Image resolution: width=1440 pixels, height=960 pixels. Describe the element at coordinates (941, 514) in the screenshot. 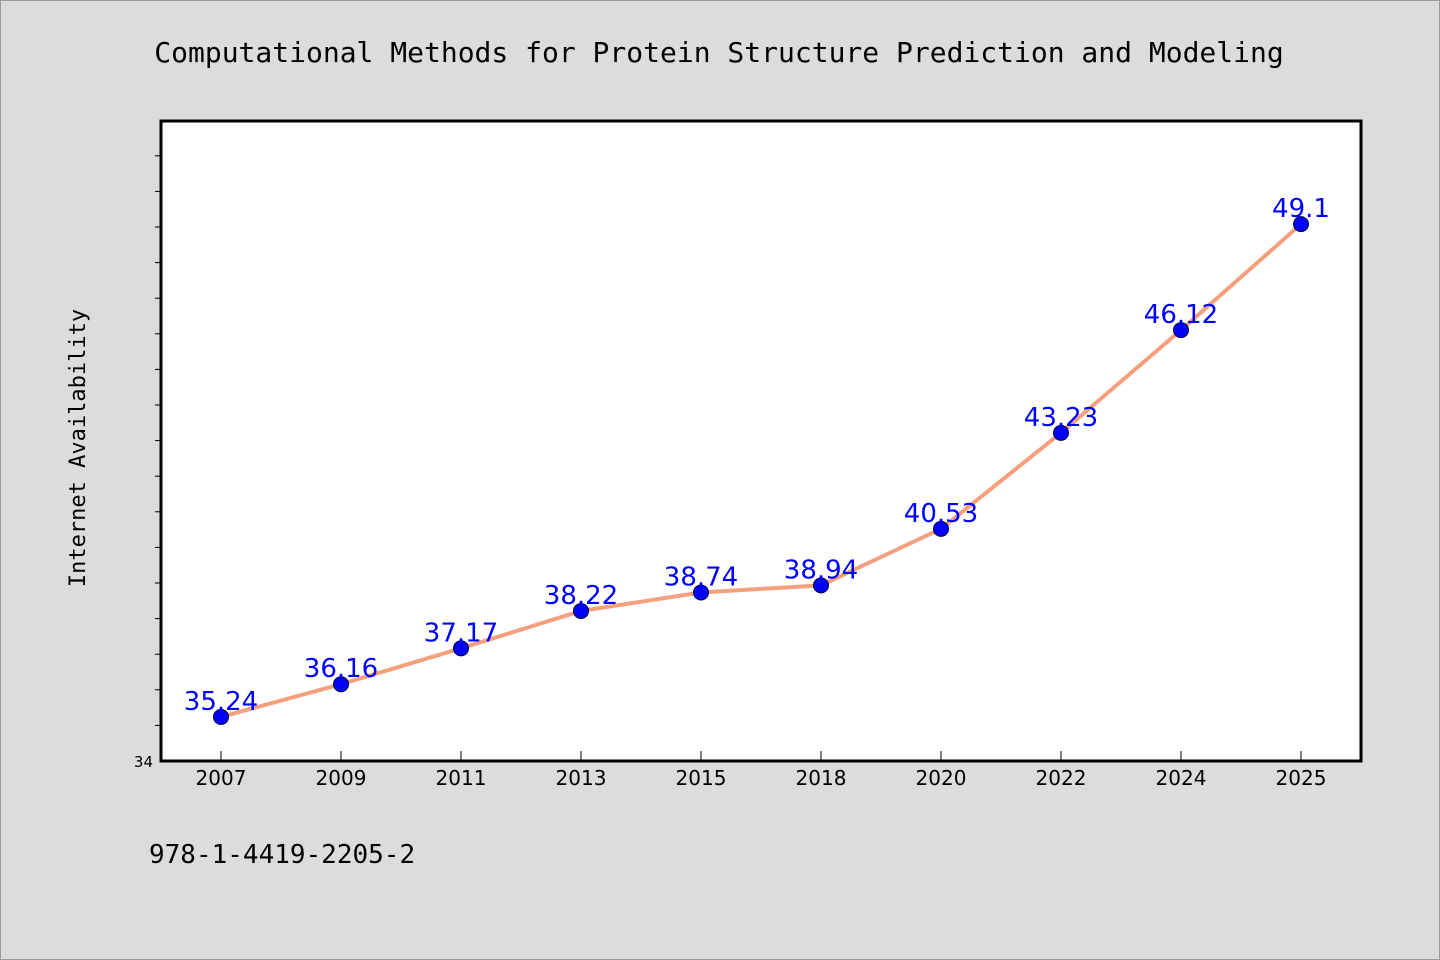

I see `data-label: 40.53` at that location.